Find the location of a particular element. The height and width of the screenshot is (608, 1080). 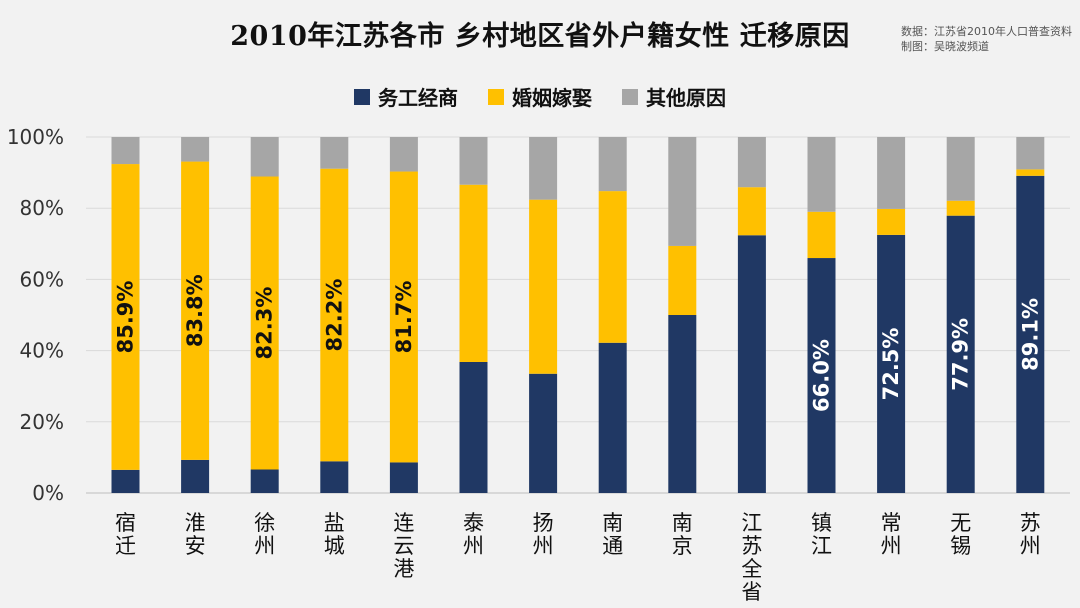

data-label: 72.5% is located at coordinates (891, 364).